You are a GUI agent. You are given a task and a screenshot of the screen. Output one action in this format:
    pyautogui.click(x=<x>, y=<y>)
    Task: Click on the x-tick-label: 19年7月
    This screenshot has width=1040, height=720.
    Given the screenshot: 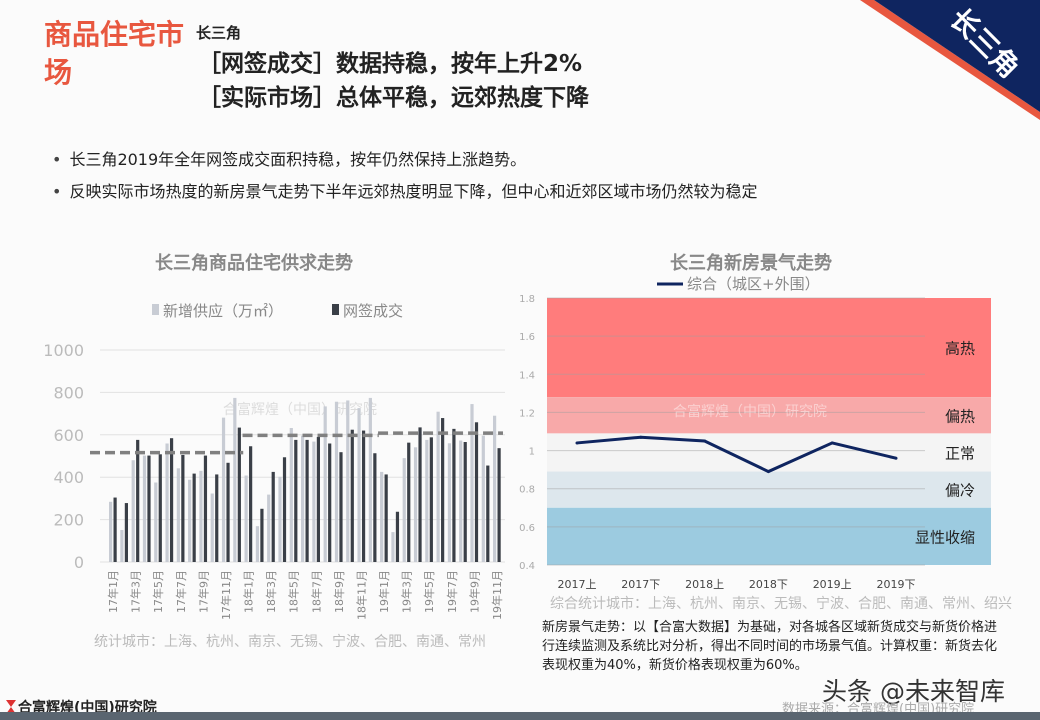 What is the action you would take?
    pyautogui.click(x=452, y=591)
    